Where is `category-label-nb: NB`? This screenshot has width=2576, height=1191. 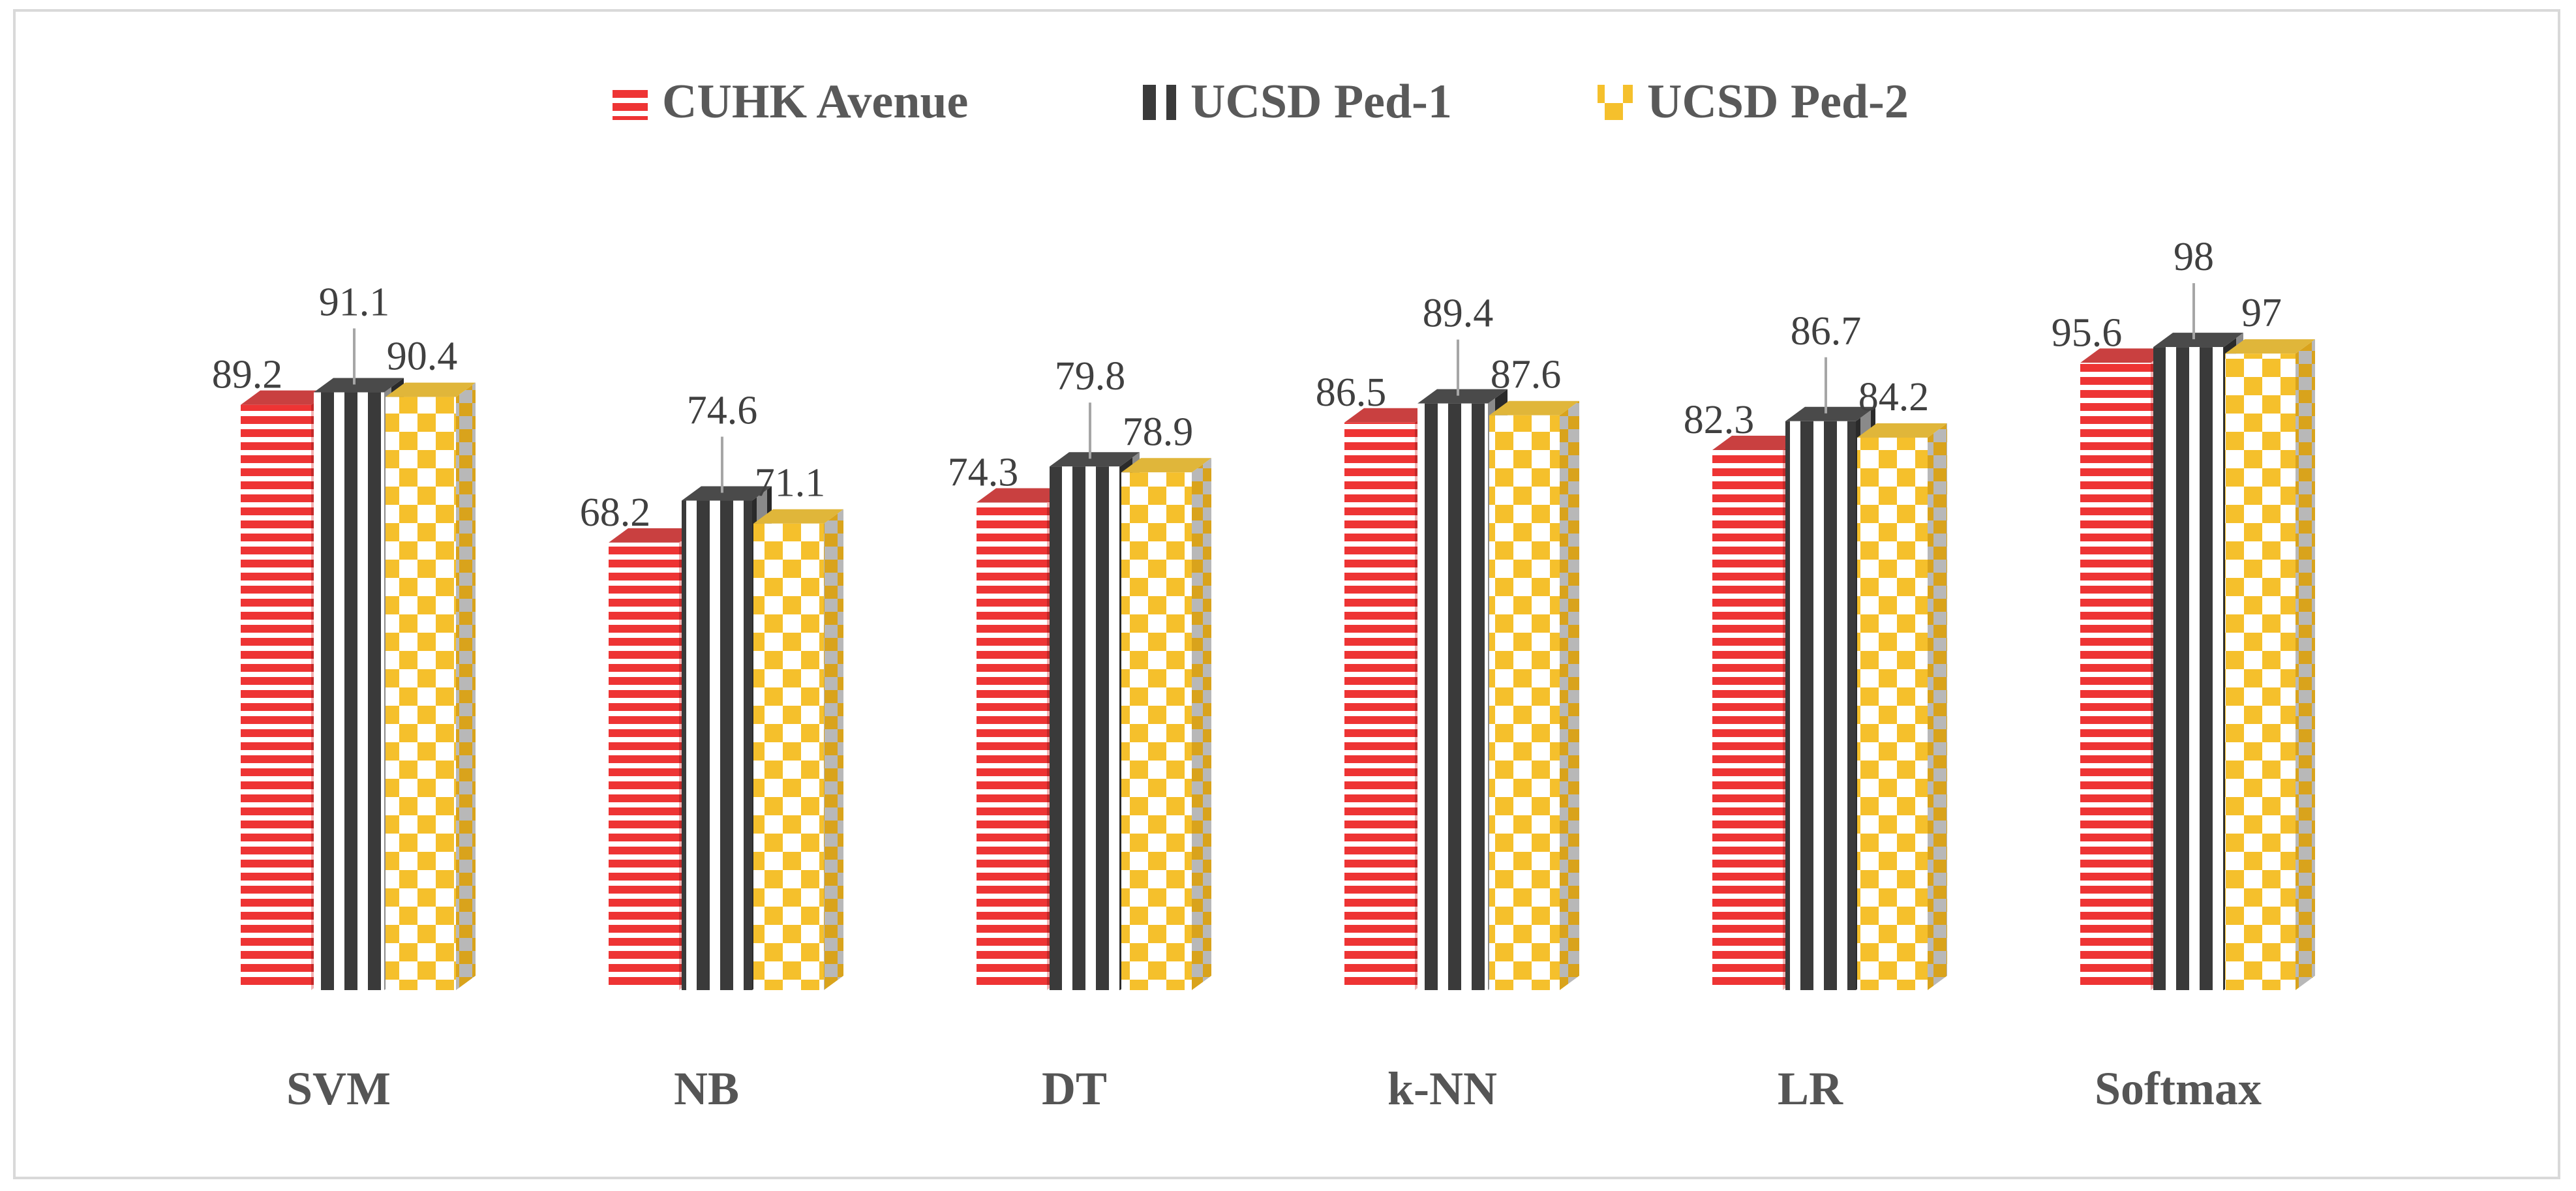
category-label-nb: NB is located at coordinates (707, 1089).